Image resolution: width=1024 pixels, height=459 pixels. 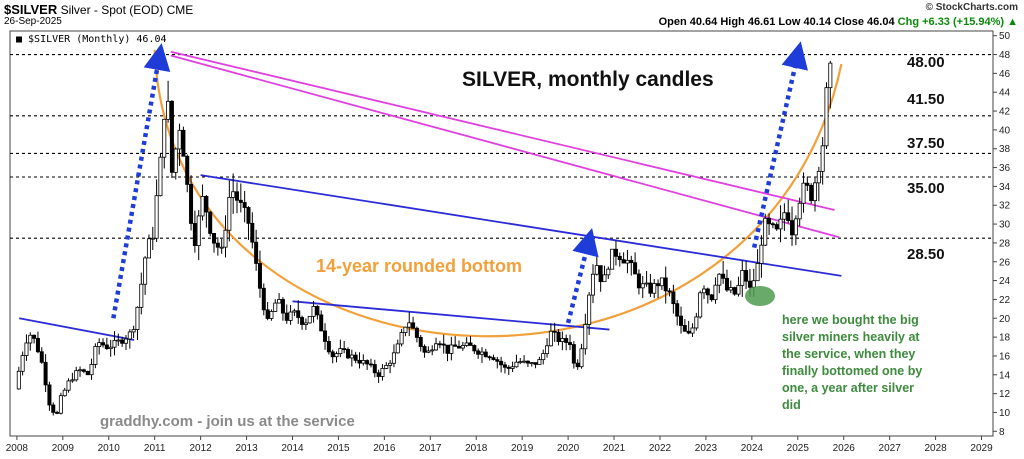 I want to click on y-tick-label-16: 40, so click(x=1005, y=130).